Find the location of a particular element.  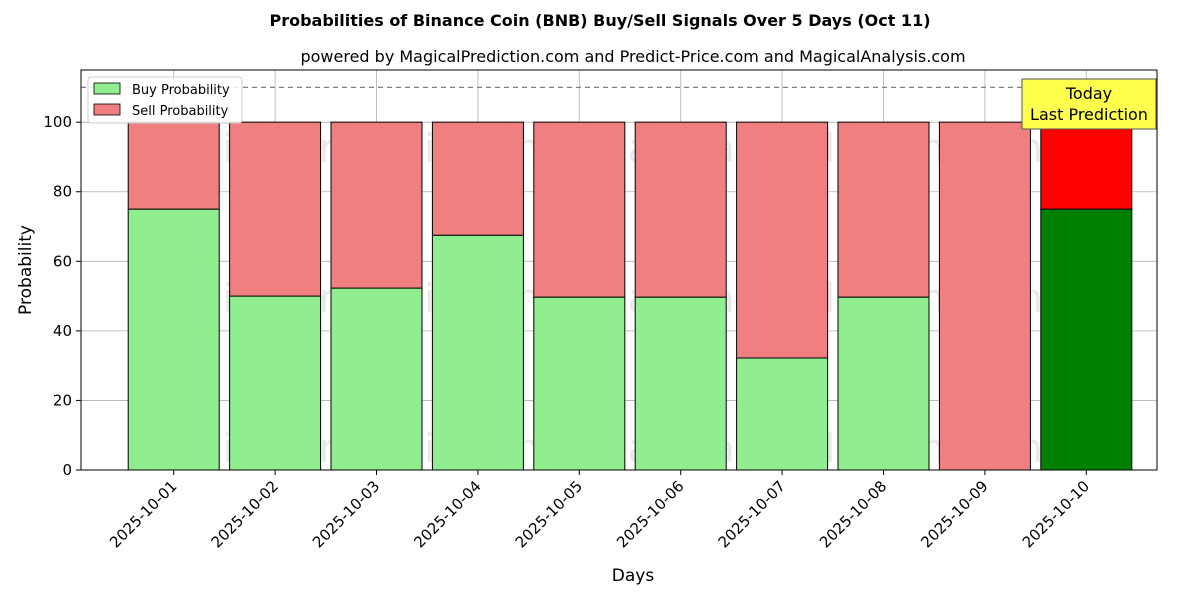

legend: Buy Probability Sell Probability is located at coordinates (165, 100).